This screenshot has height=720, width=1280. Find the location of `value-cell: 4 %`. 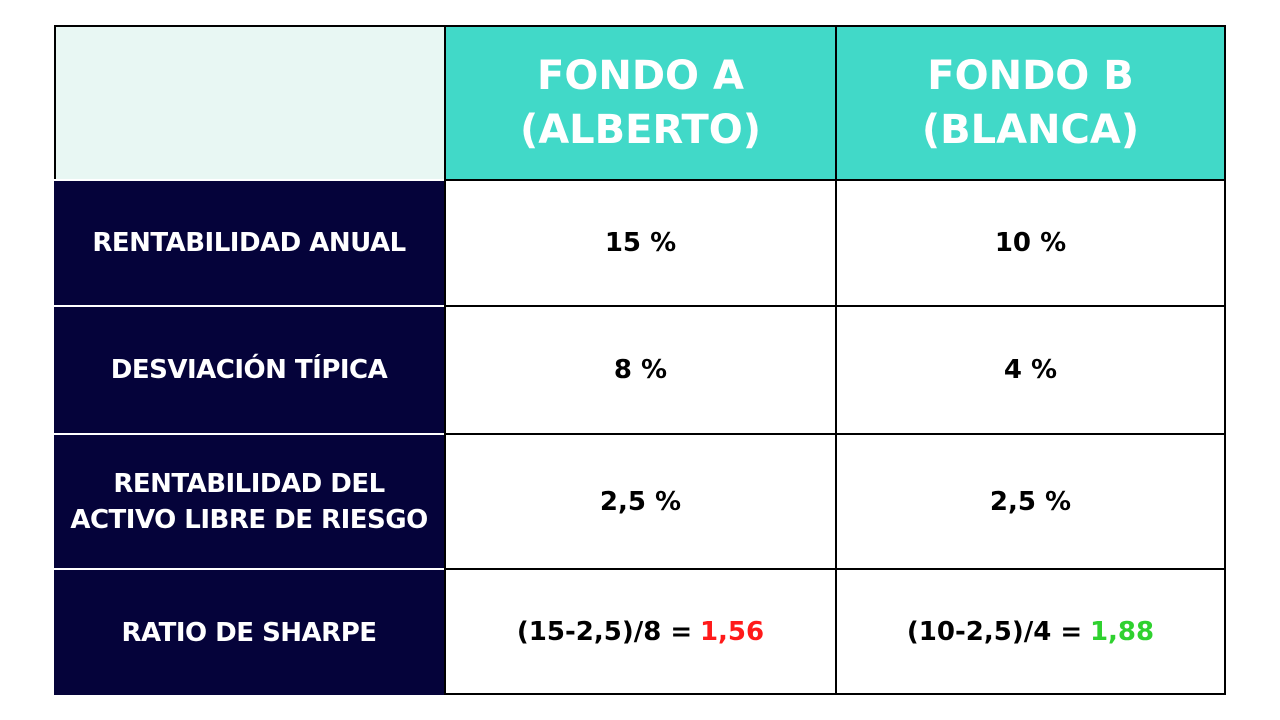

value-cell: 4 % is located at coordinates (1030, 369).